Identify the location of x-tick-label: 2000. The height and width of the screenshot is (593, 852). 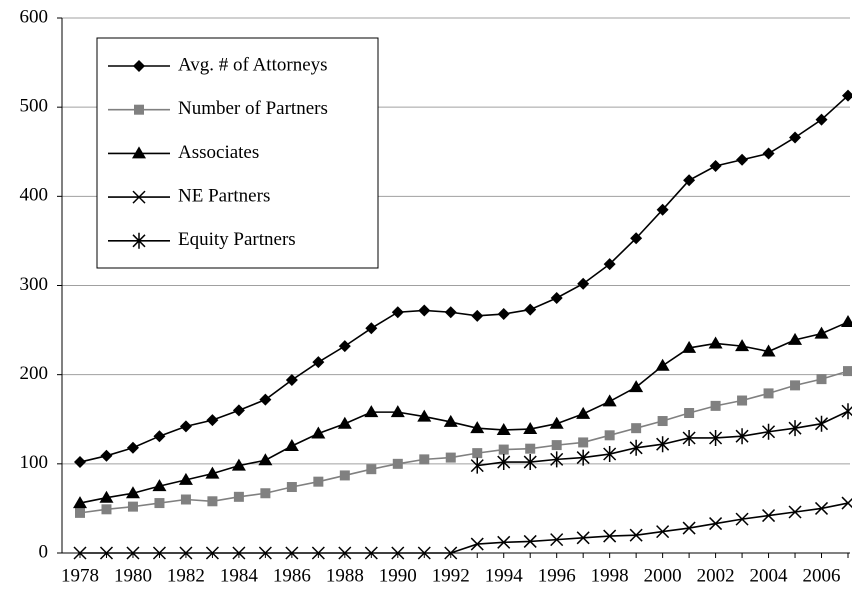
(663, 575).